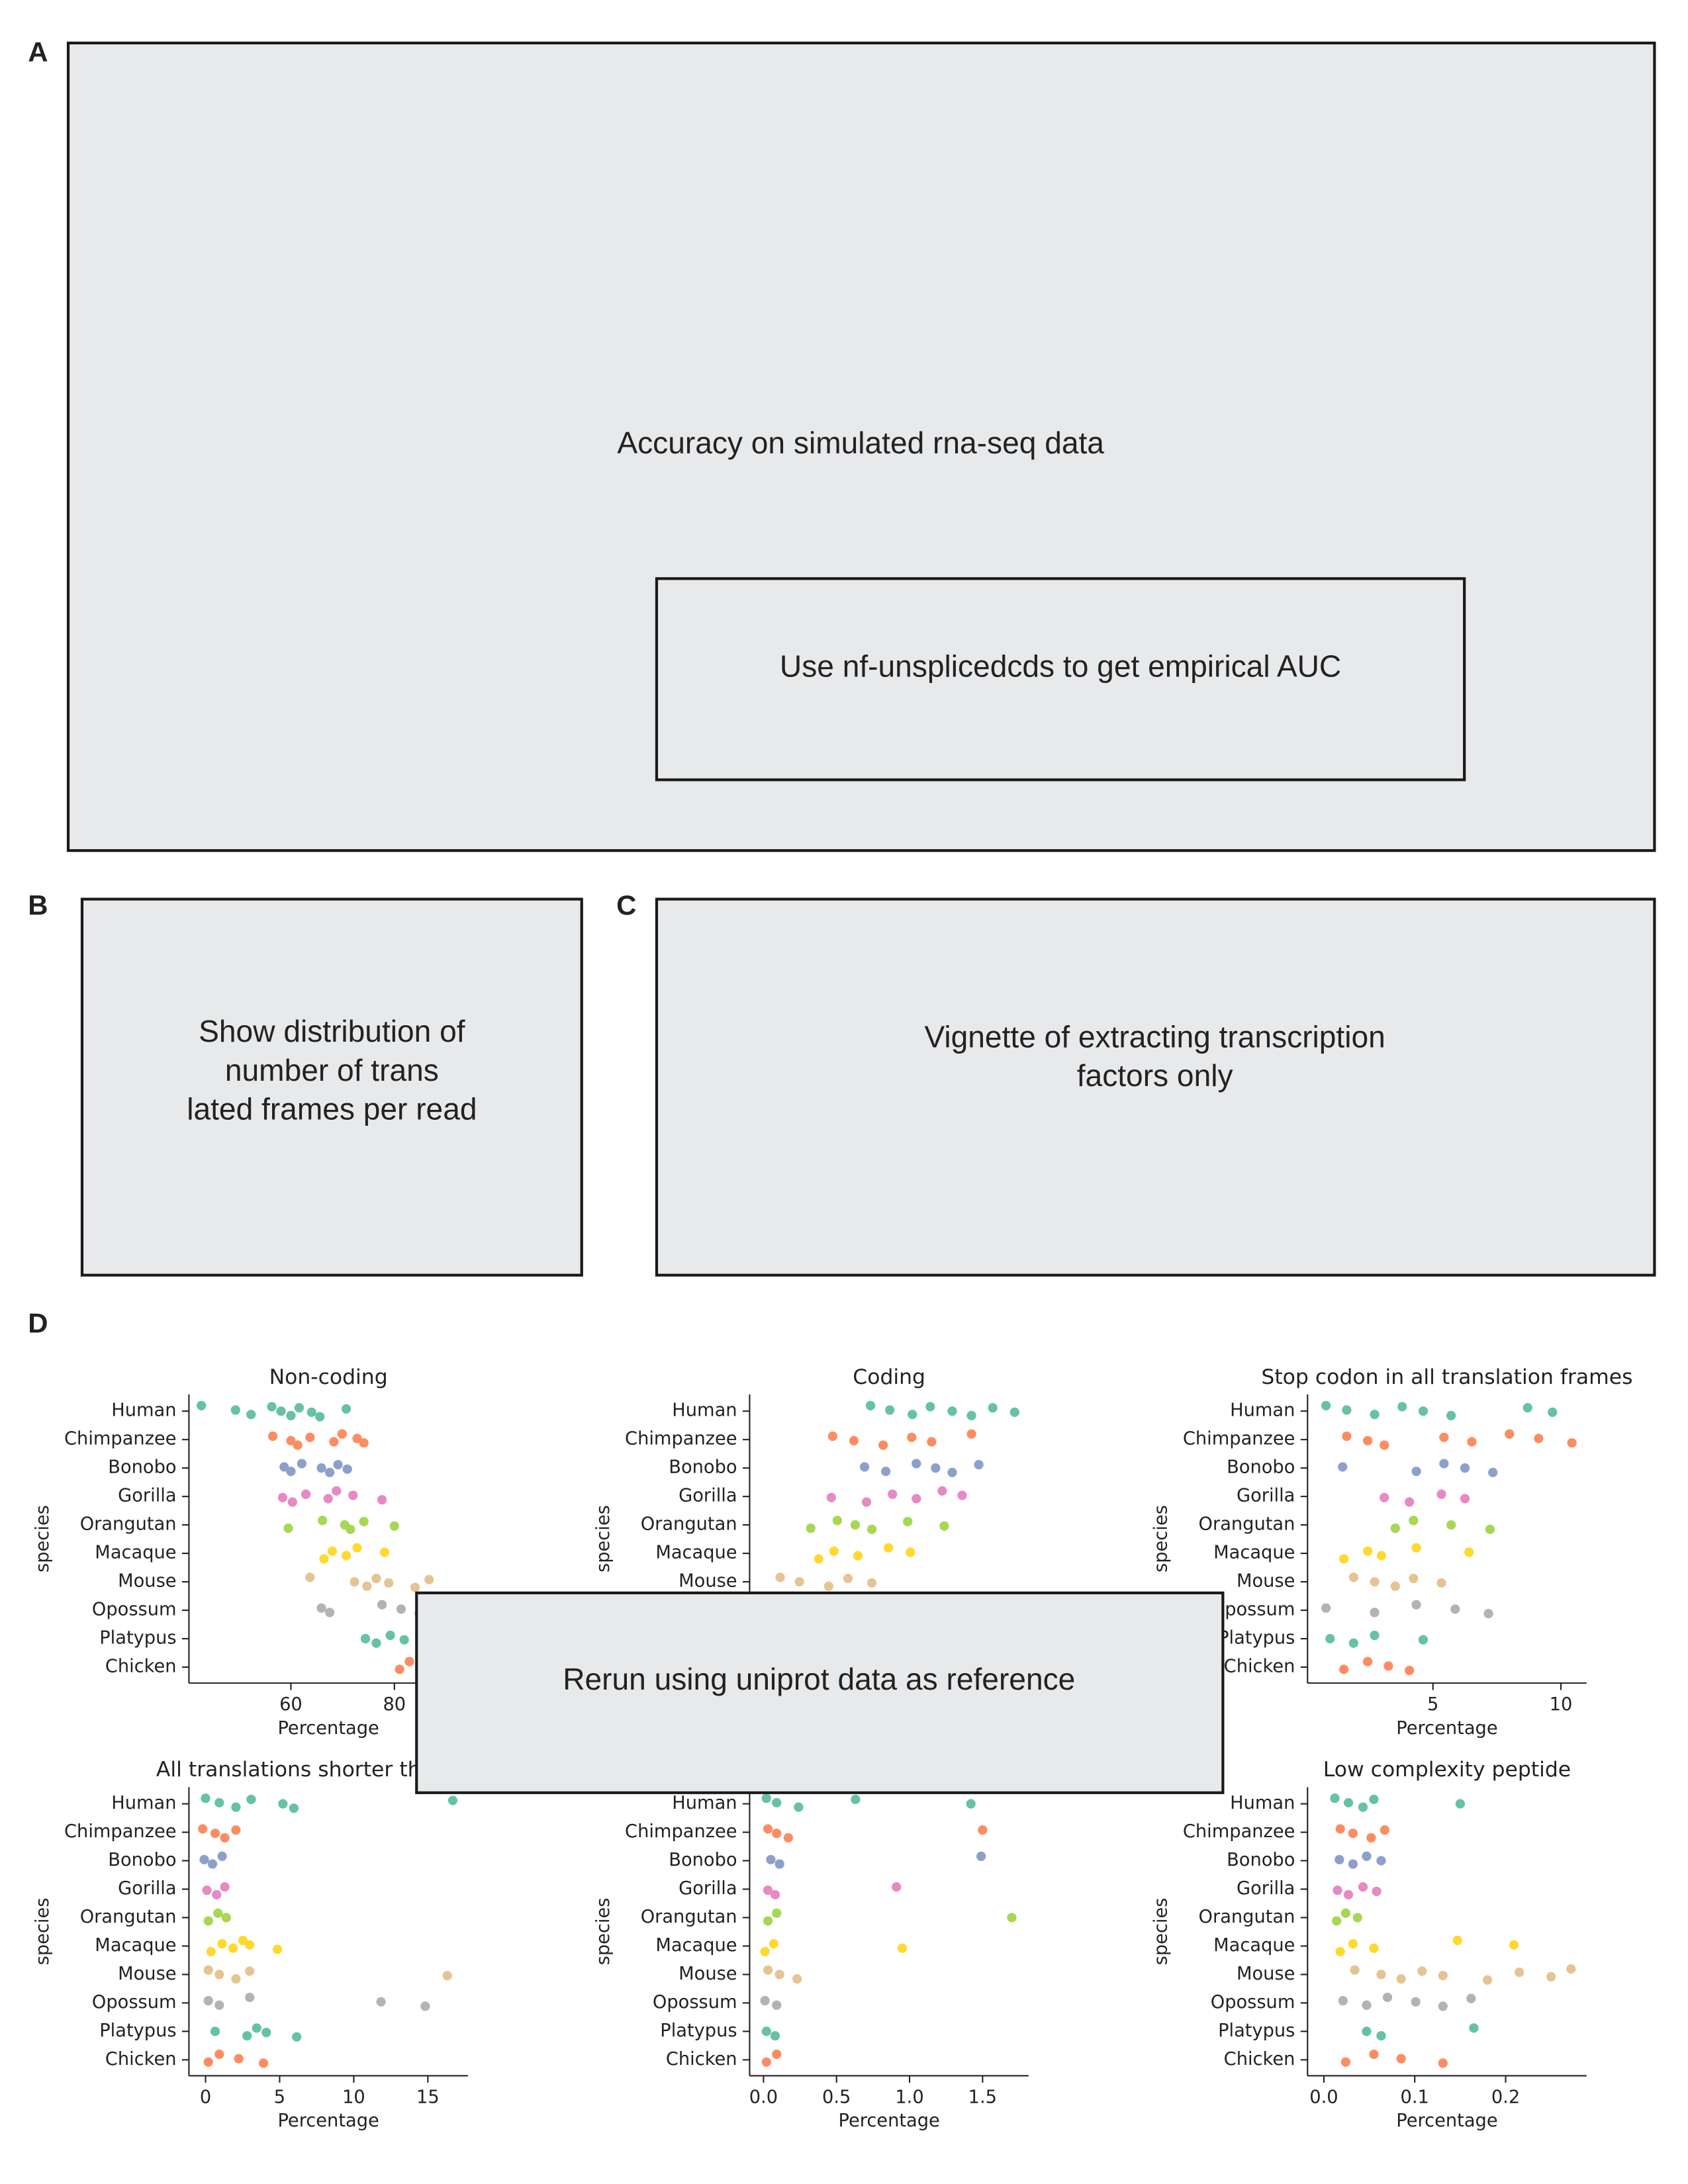  What do you see at coordinates (428, 2097) in the screenshot?
I see `x-tick-label: 15` at bounding box center [428, 2097].